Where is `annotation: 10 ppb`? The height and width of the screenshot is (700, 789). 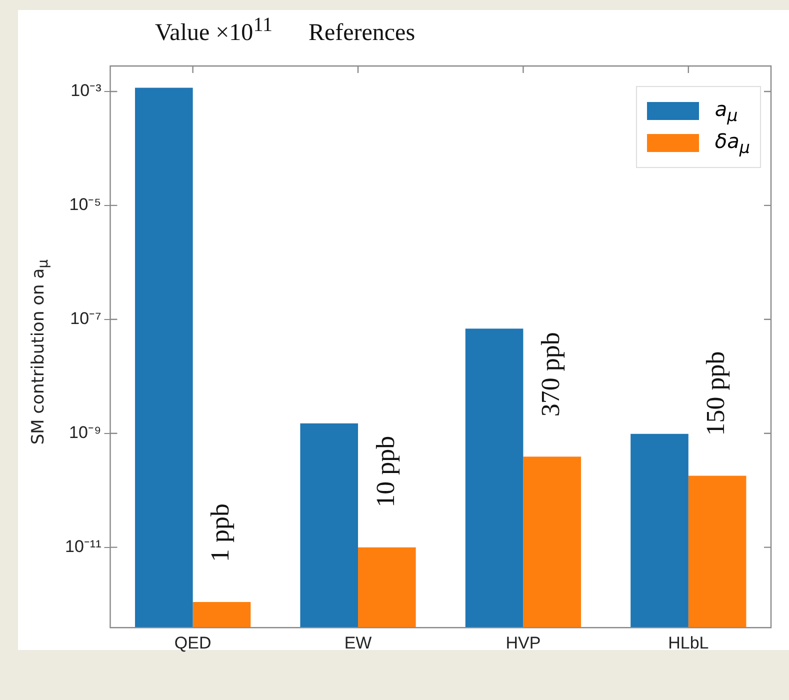 annotation: 10 ppb is located at coordinates (385, 472).